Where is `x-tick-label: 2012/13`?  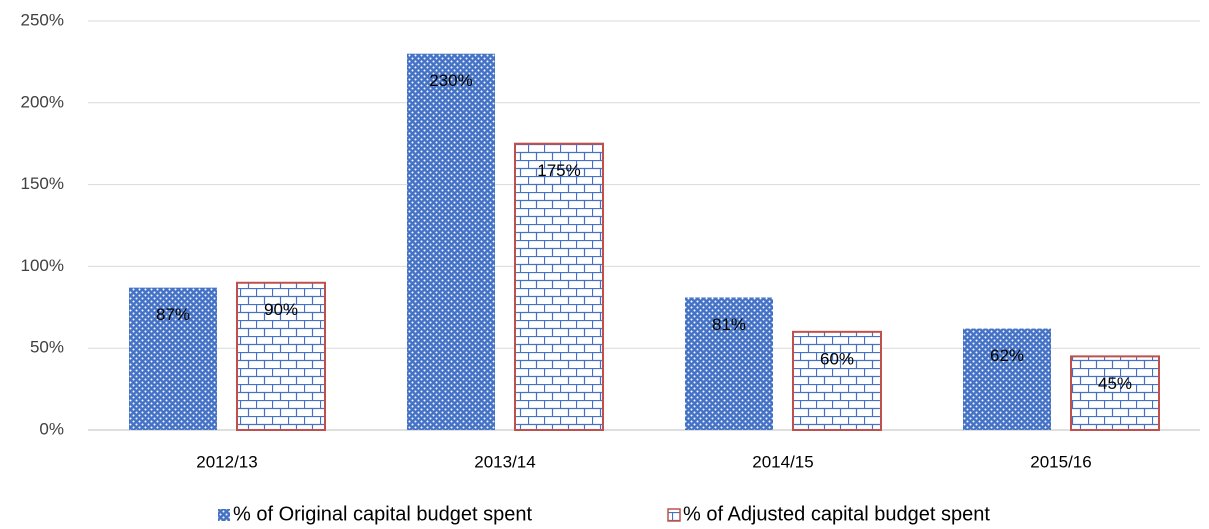 x-tick-label: 2012/13 is located at coordinates (226, 461).